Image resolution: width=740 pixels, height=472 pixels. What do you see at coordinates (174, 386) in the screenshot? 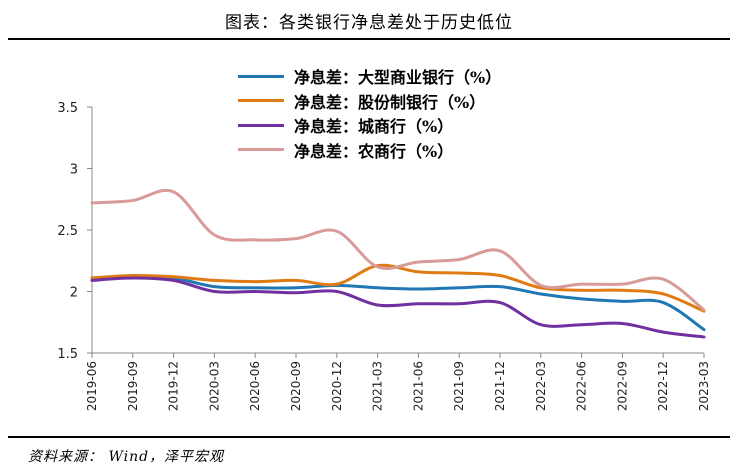
I see `x-tick-label: 2019-12` at bounding box center [174, 386].